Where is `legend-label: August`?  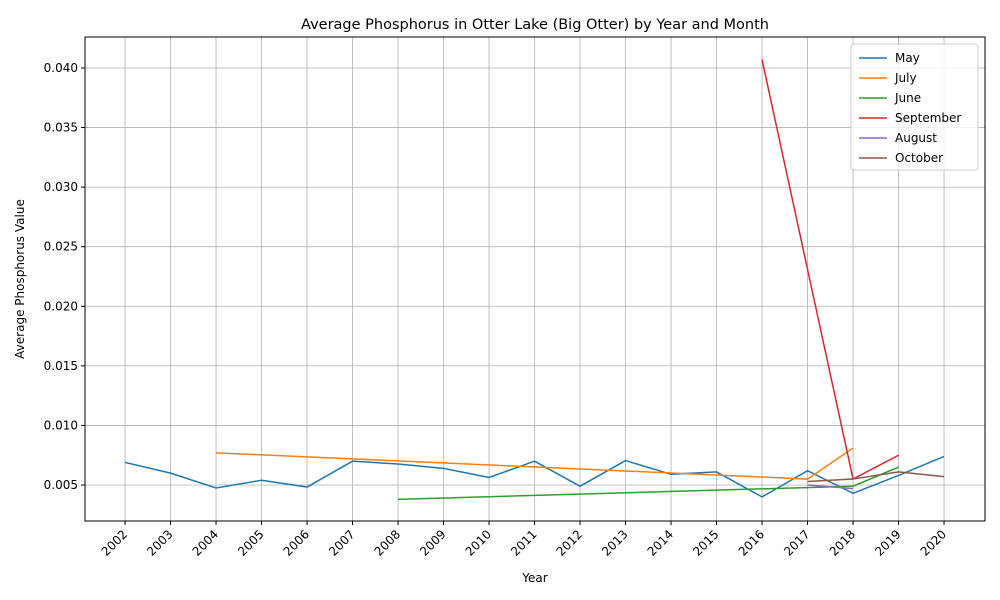
legend-label: August is located at coordinates (916, 138).